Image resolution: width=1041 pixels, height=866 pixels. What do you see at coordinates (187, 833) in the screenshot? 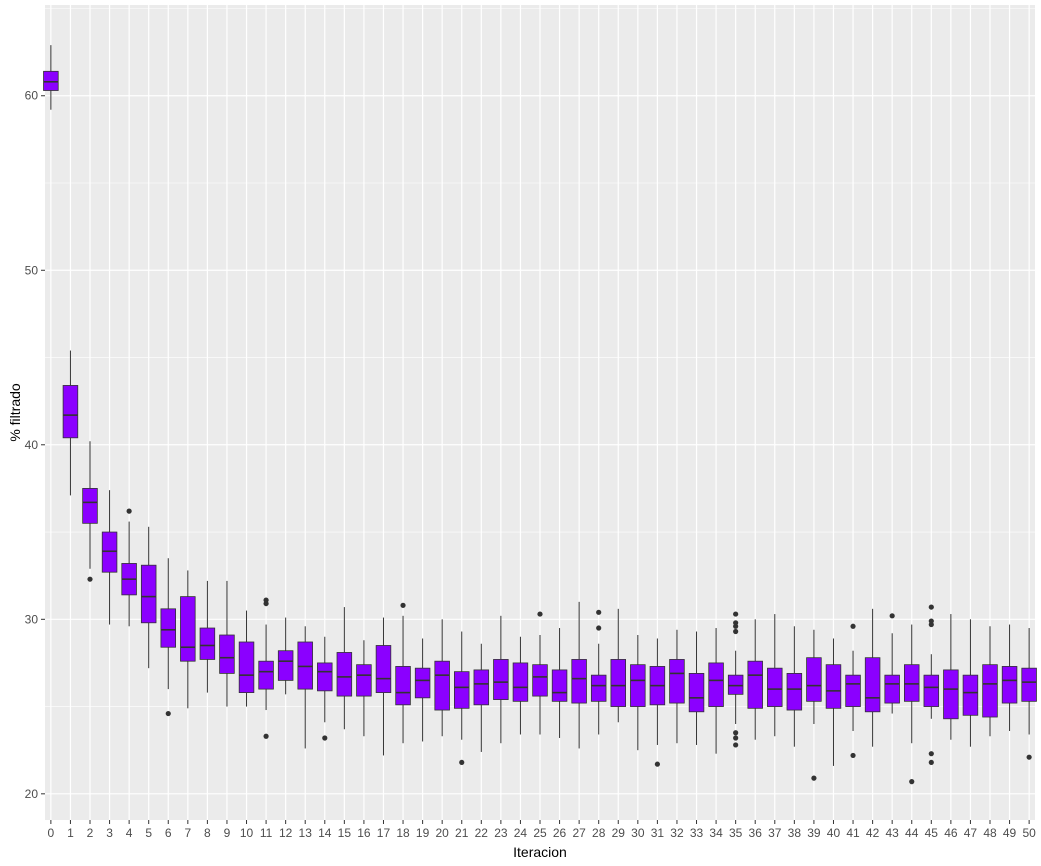
I see `x-tick-label: 7` at bounding box center [187, 833].